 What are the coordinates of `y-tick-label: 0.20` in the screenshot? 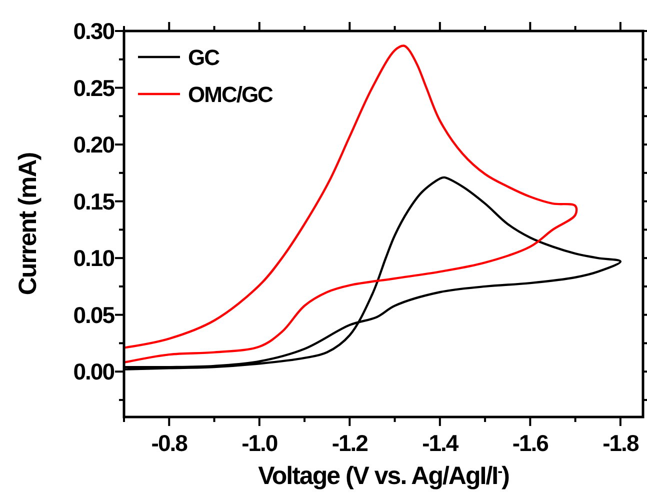 It's located at (93, 145).